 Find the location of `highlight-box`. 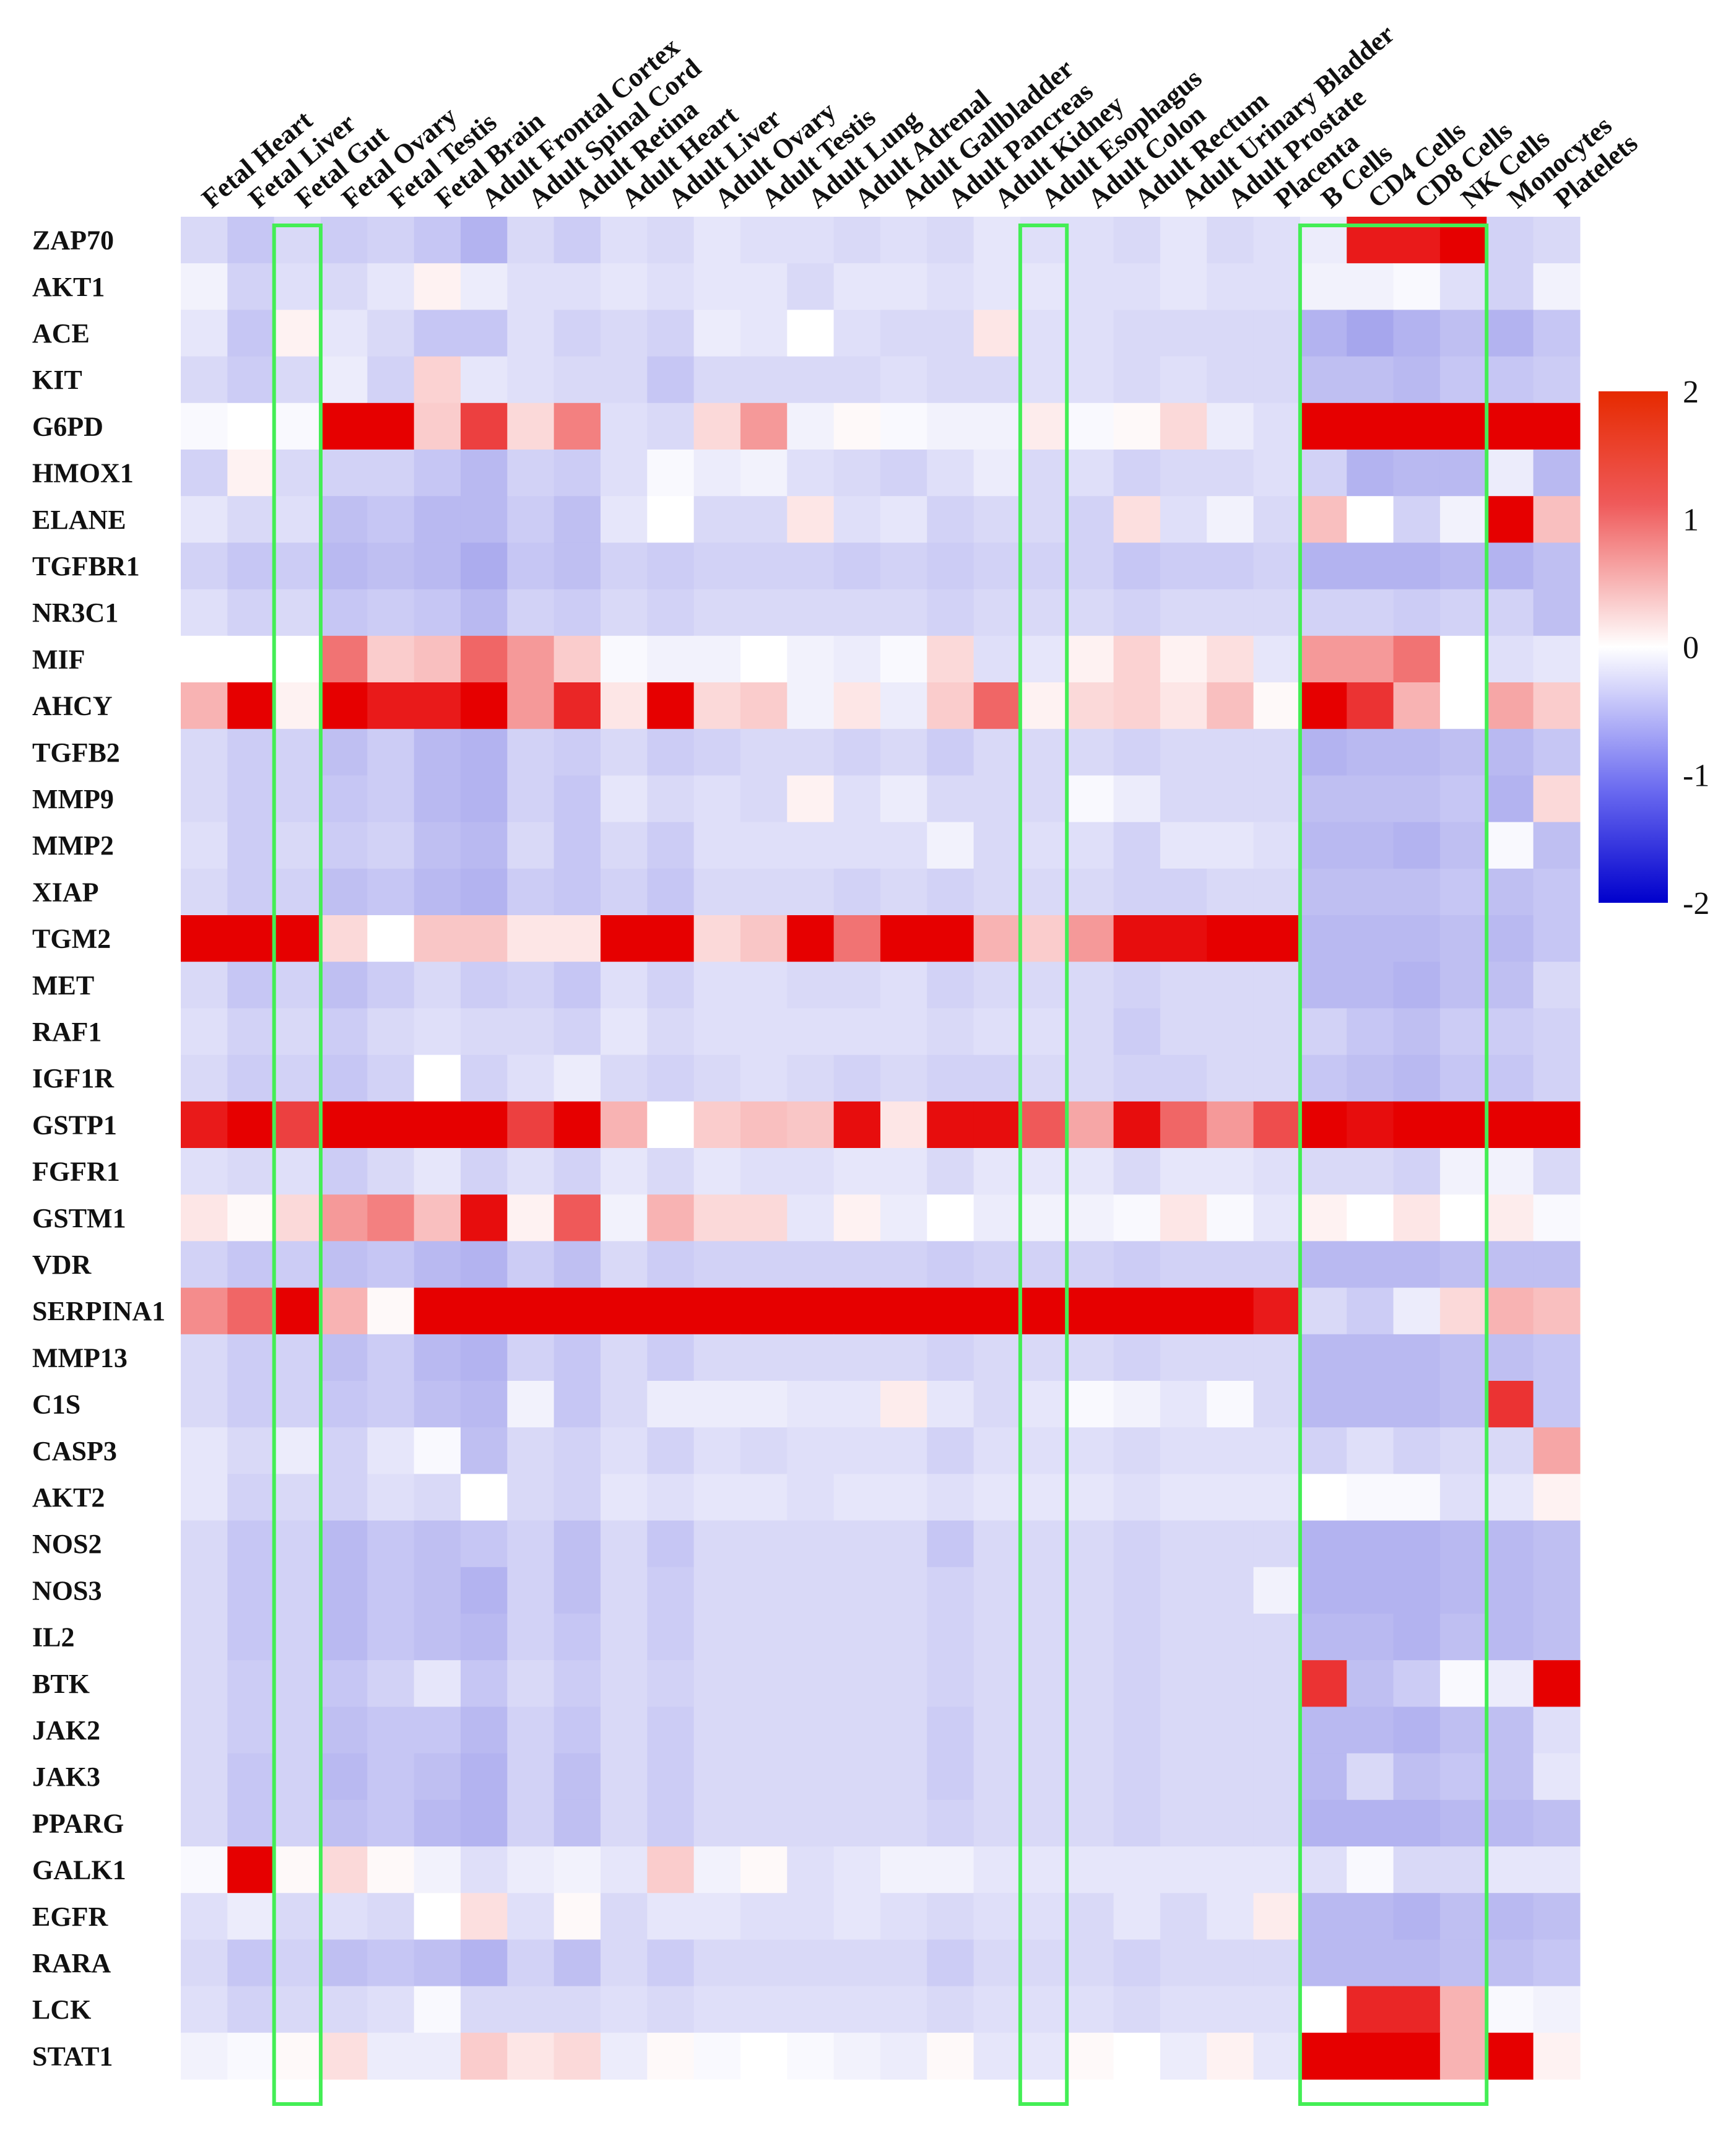

highlight-box is located at coordinates (297, 1165).